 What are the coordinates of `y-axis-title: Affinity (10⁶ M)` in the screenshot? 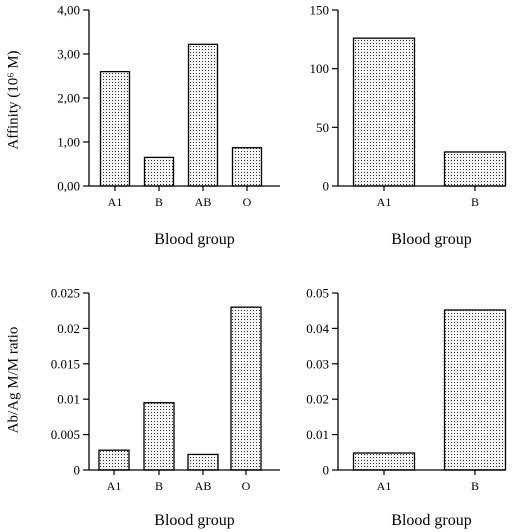 It's located at (13, 99).